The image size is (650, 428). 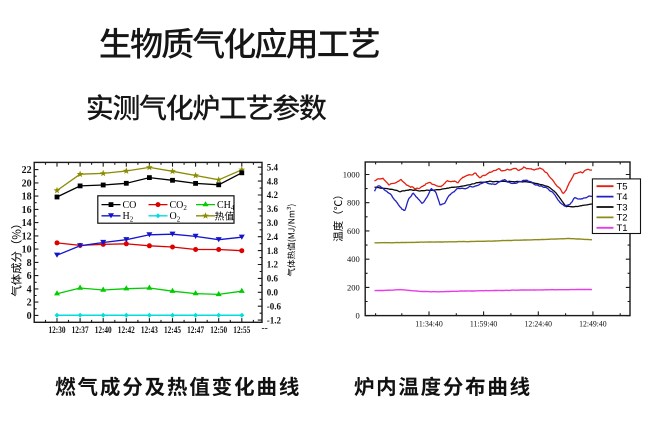 I want to click on svg-text: 0.6, so click(x=273, y=279).